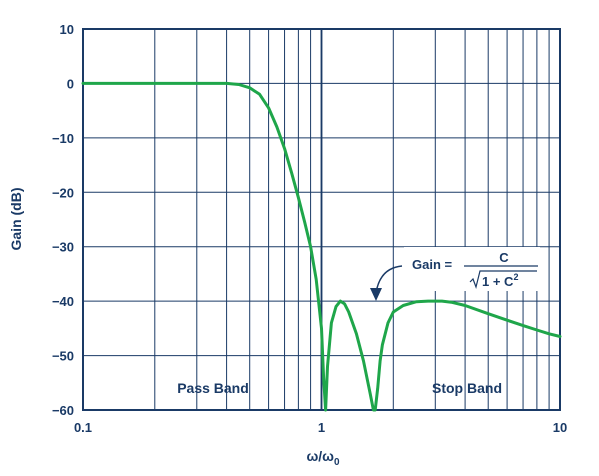  What do you see at coordinates (70, 83) in the screenshot?
I see `y-tick-label: 0` at bounding box center [70, 83].